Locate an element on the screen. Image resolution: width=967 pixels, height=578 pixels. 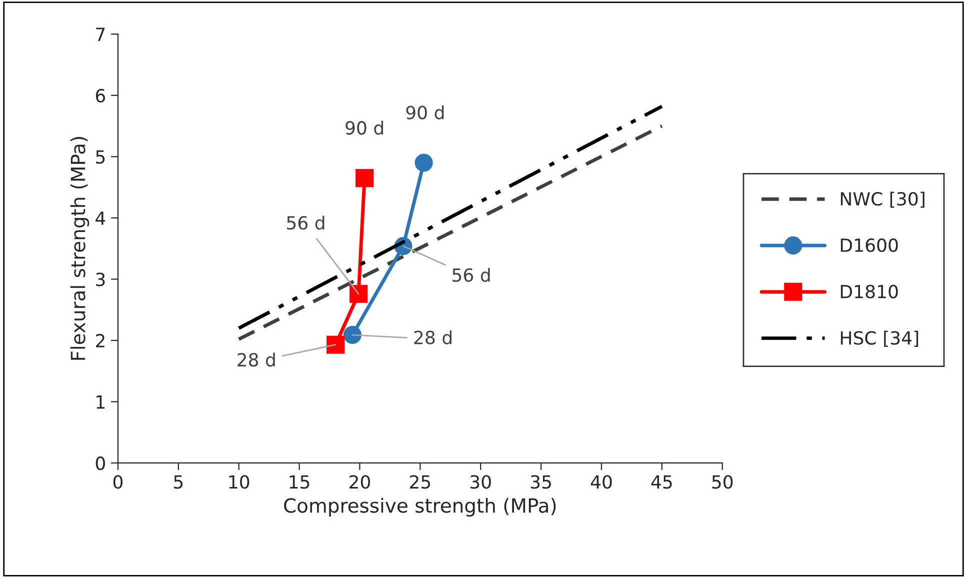
y-tick-label: 0 is located at coordinates (100, 463).